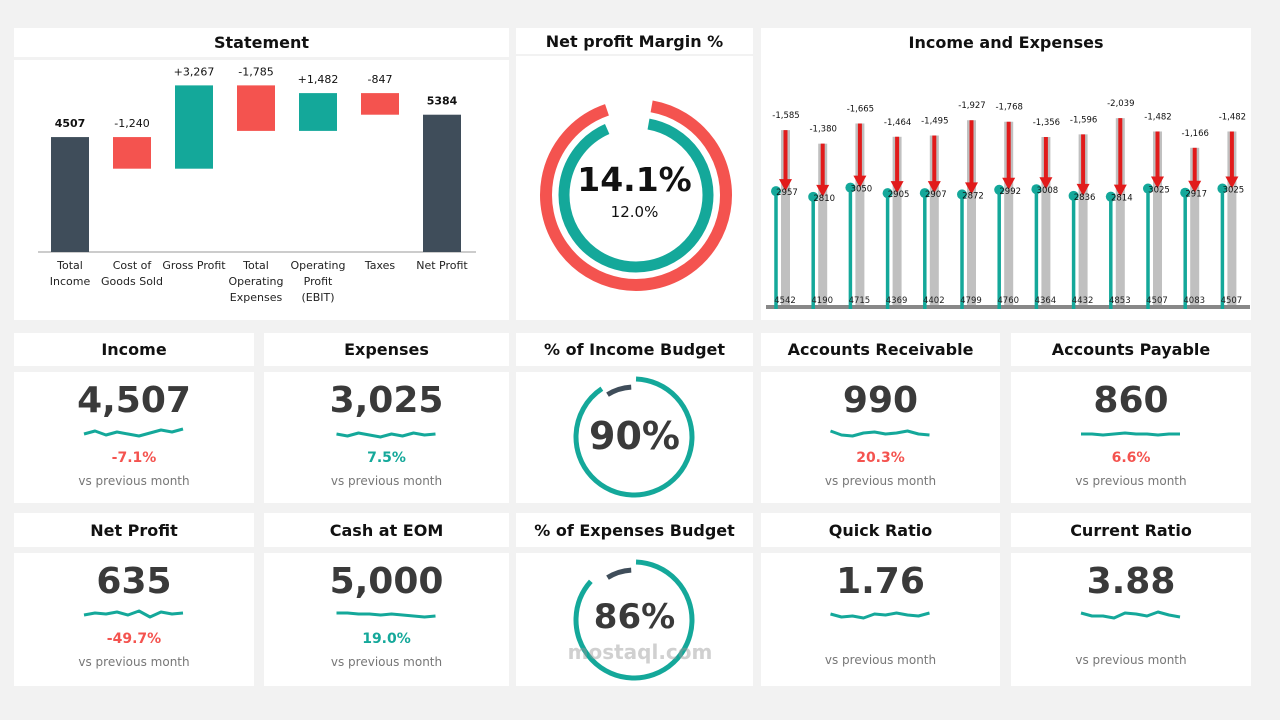 Image resolution: width=1280 pixels, height=720 pixels. I want to click on income-label: 4760, so click(1008, 301).